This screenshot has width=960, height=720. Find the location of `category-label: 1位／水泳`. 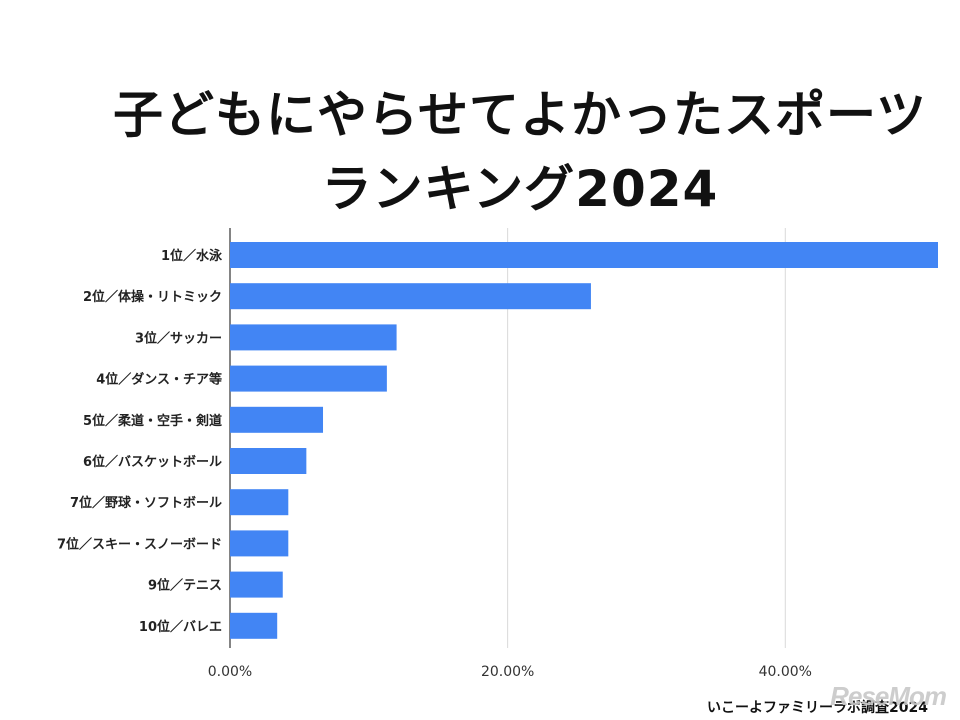

category-label: 1位／水泳 is located at coordinates (192, 256).